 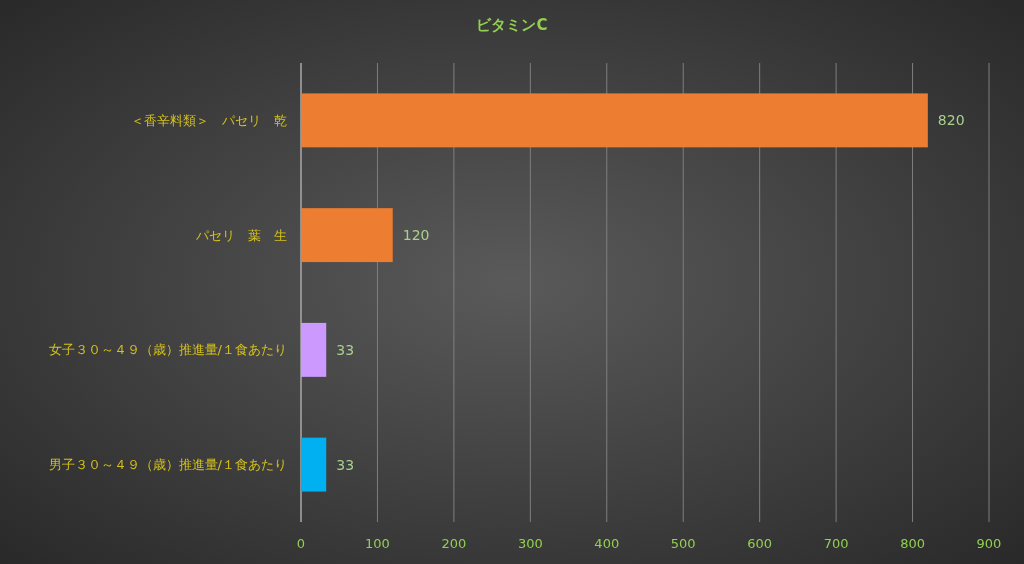 I want to click on y-tick-label: 女子３０～４９（歳）推進量/１食あたり, so click(x=167, y=350).